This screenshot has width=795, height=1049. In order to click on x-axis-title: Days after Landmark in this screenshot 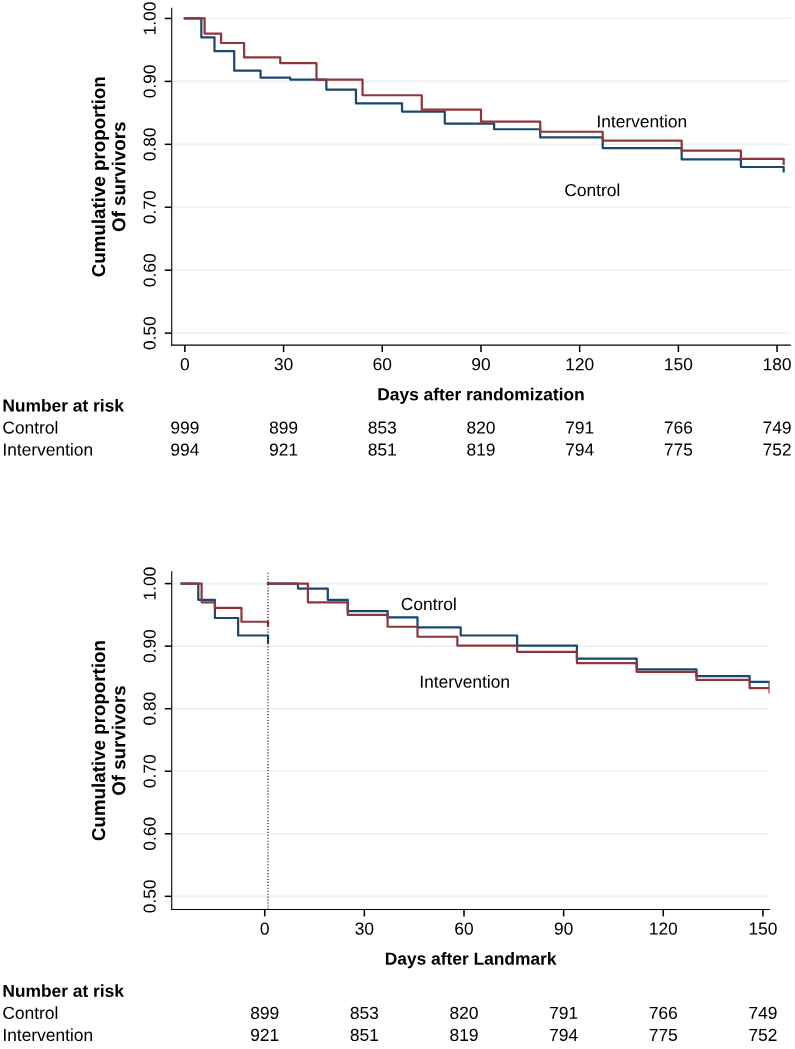, I will do `click(471, 960)`.